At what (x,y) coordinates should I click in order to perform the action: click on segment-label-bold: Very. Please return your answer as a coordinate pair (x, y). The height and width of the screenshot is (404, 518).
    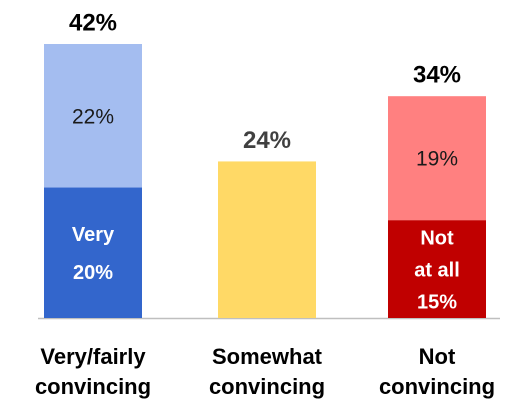
    Looking at the image, I should click on (93, 235).